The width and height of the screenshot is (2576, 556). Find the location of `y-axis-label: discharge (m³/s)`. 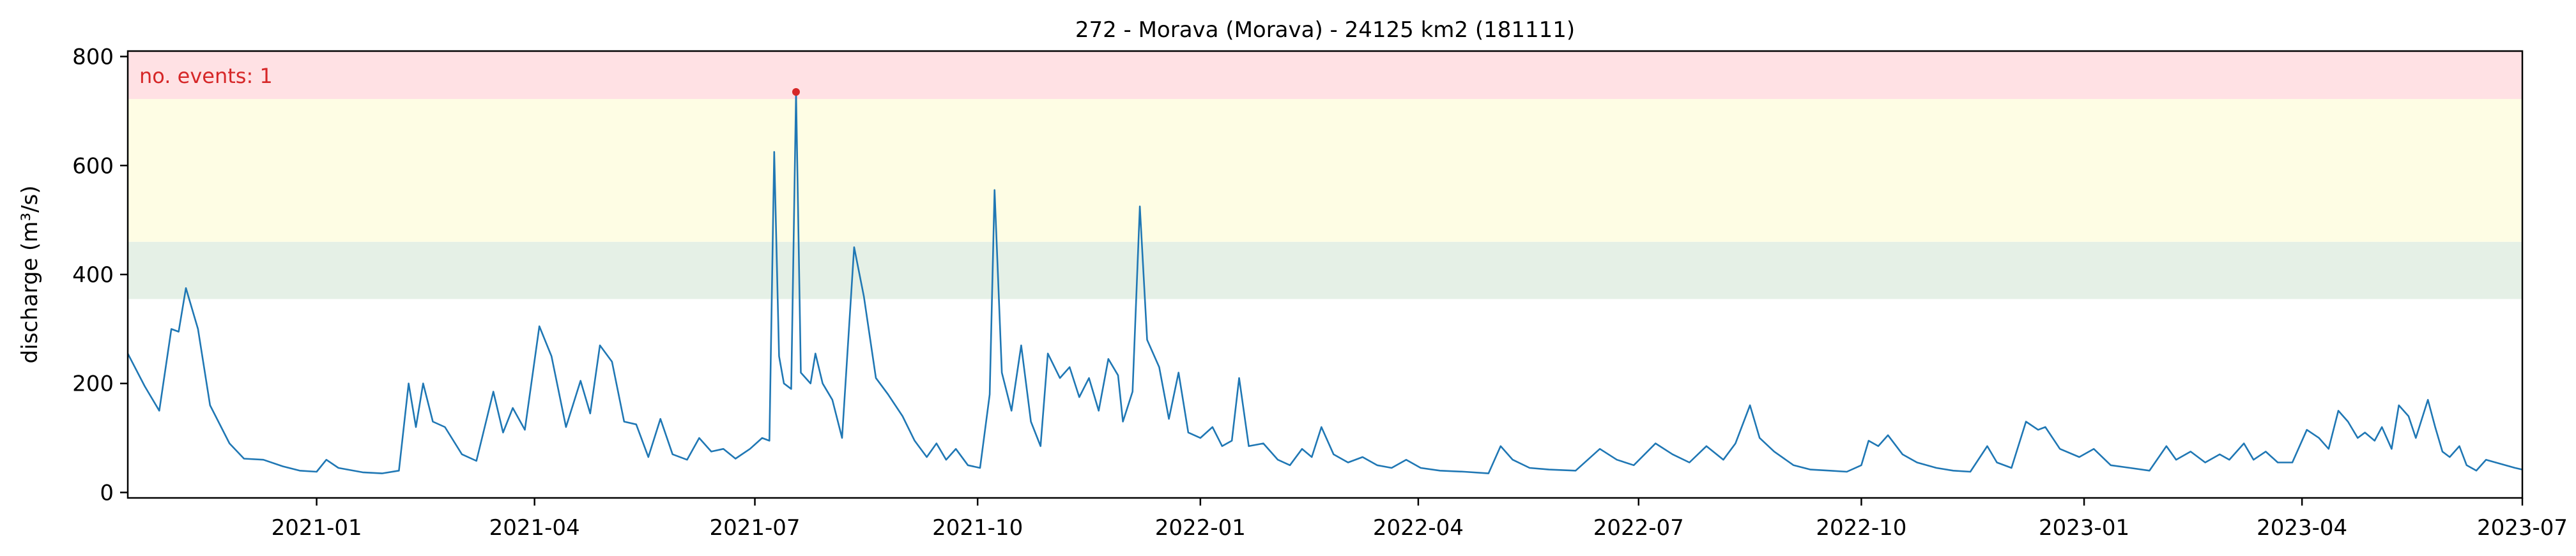

y-axis-label: discharge (m³/s) is located at coordinates (30, 275).